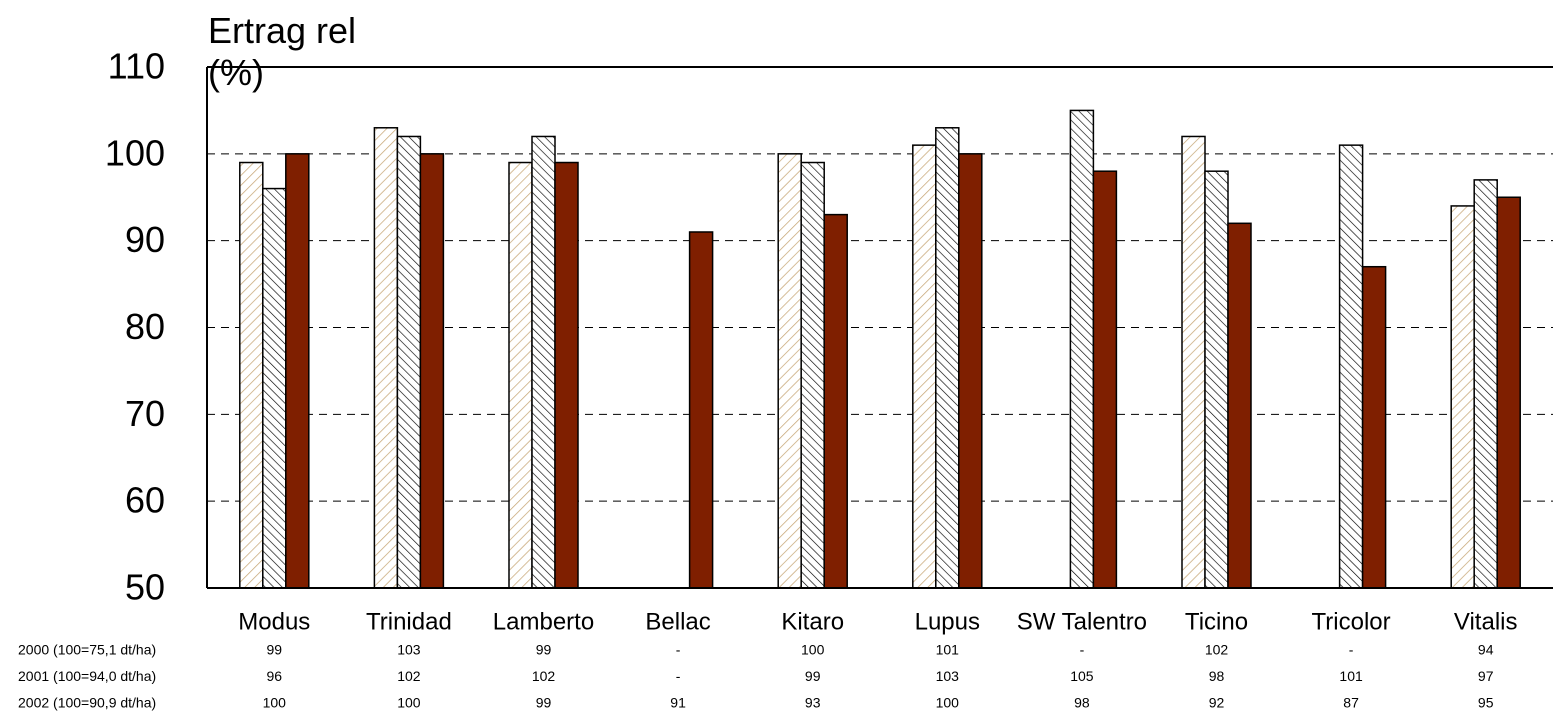  What do you see at coordinates (1082, 621) in the screenshot?
I see `x-tick-label: SW Talentro` at bounding box center [1082, 621].